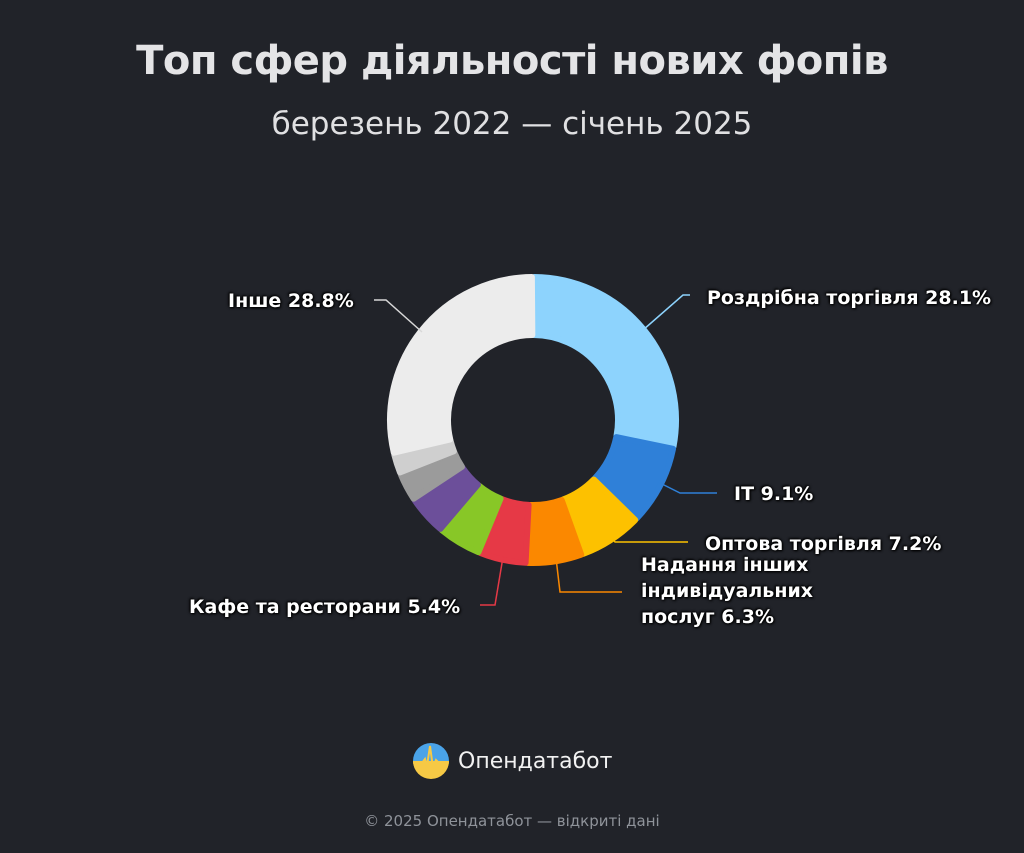 The width and height of the screenshot is (1024, 853). I want to click on donut-slices, so click(533, 420).